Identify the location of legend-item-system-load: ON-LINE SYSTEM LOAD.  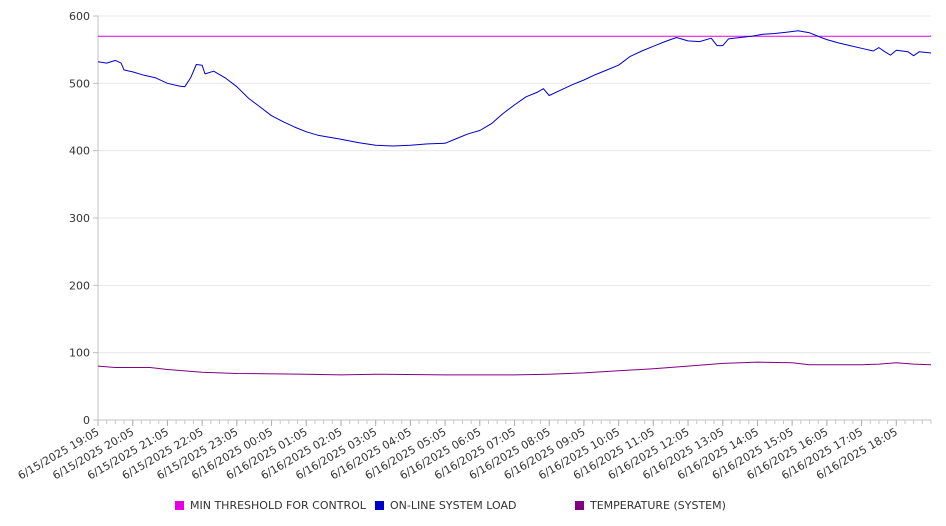
(445, 505).